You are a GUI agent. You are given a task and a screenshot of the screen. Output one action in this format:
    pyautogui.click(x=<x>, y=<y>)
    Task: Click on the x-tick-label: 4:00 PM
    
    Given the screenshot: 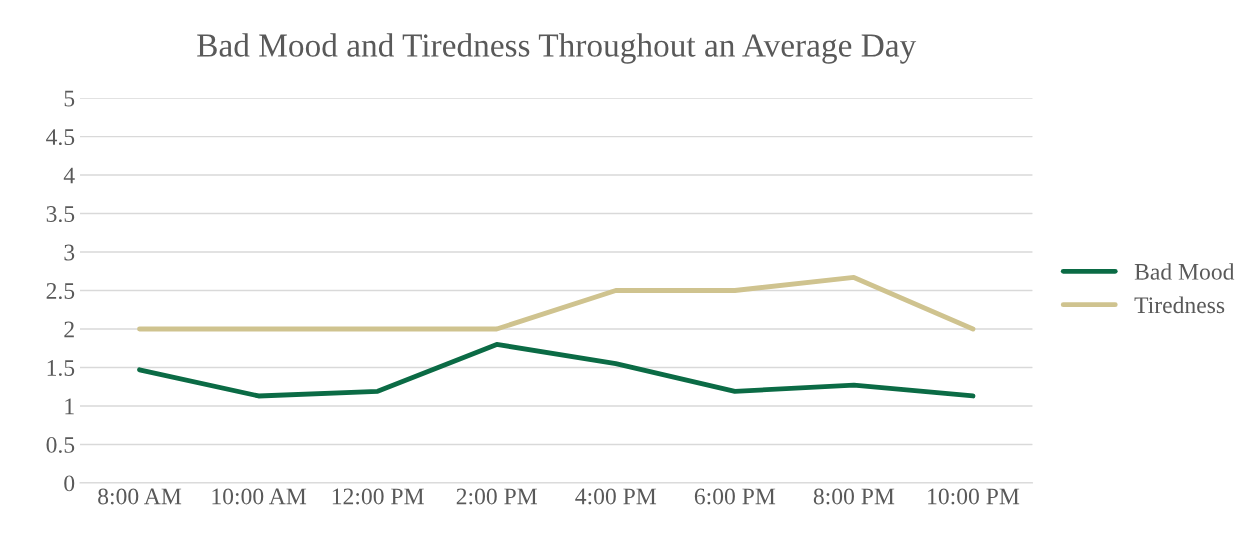 What is the action you would take?
    pyautogui.click(x=616, y=496)
    